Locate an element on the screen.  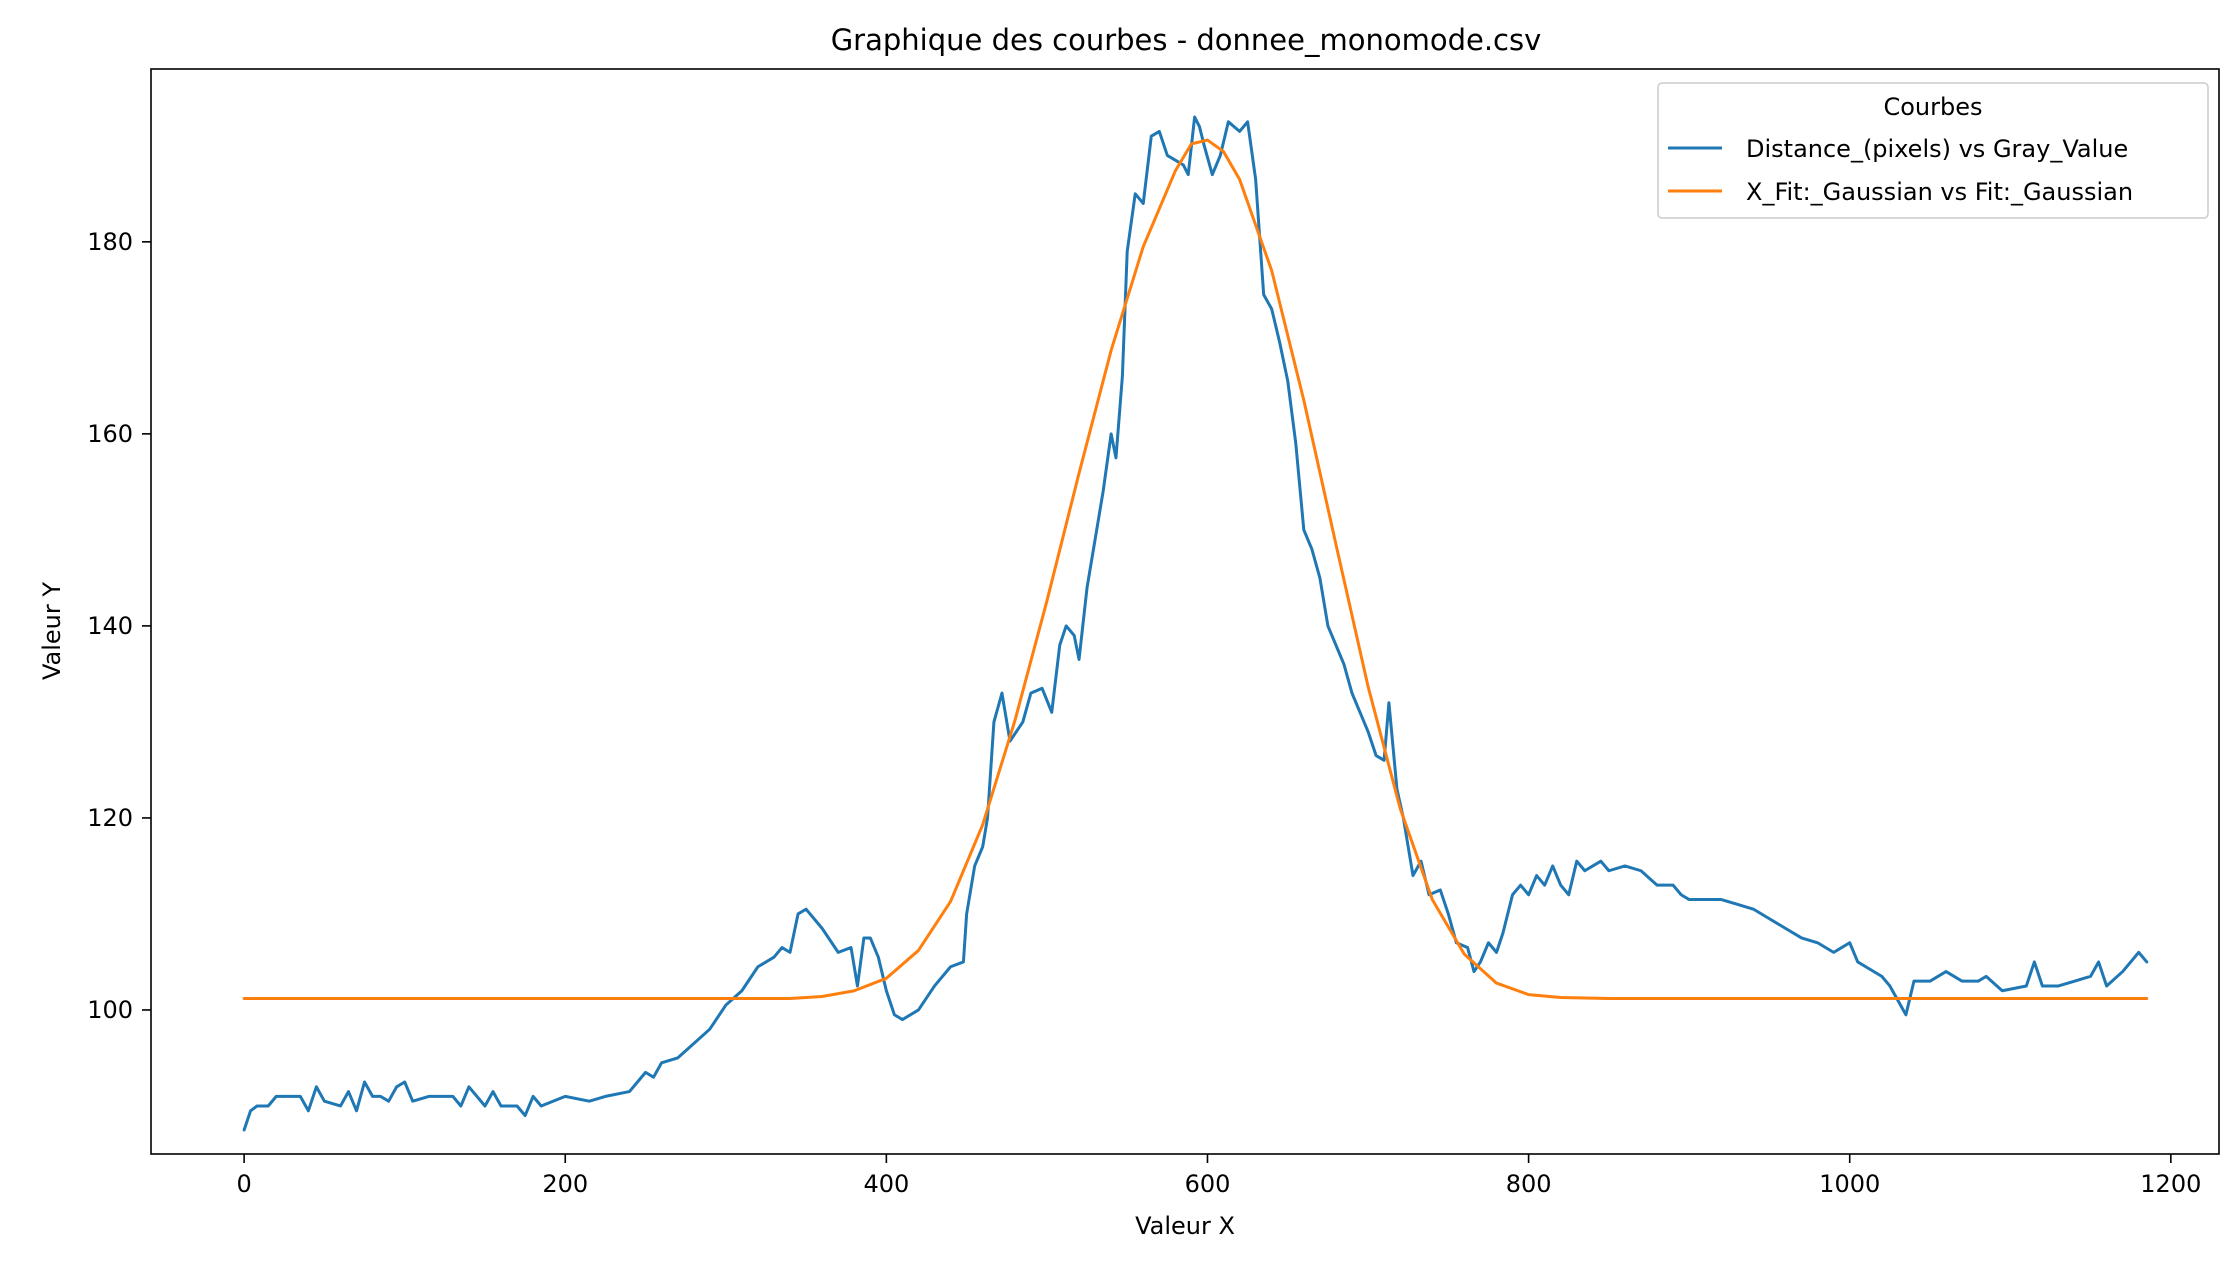
y-axis-label: Valeur Y is located at coordinates (52, 631).